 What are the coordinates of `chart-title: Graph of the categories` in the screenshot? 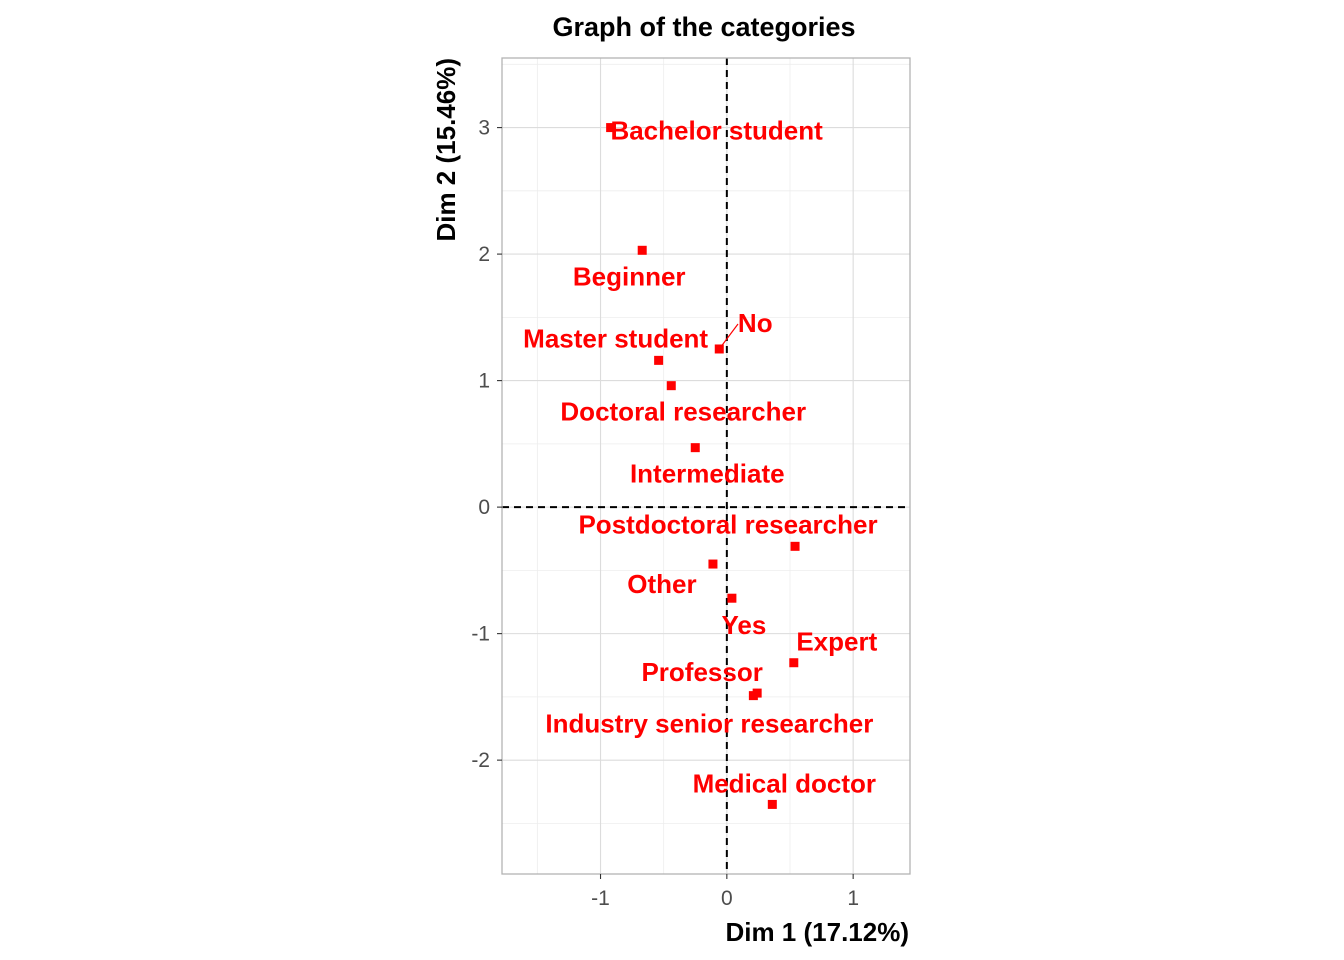 It's located at (703, 27).